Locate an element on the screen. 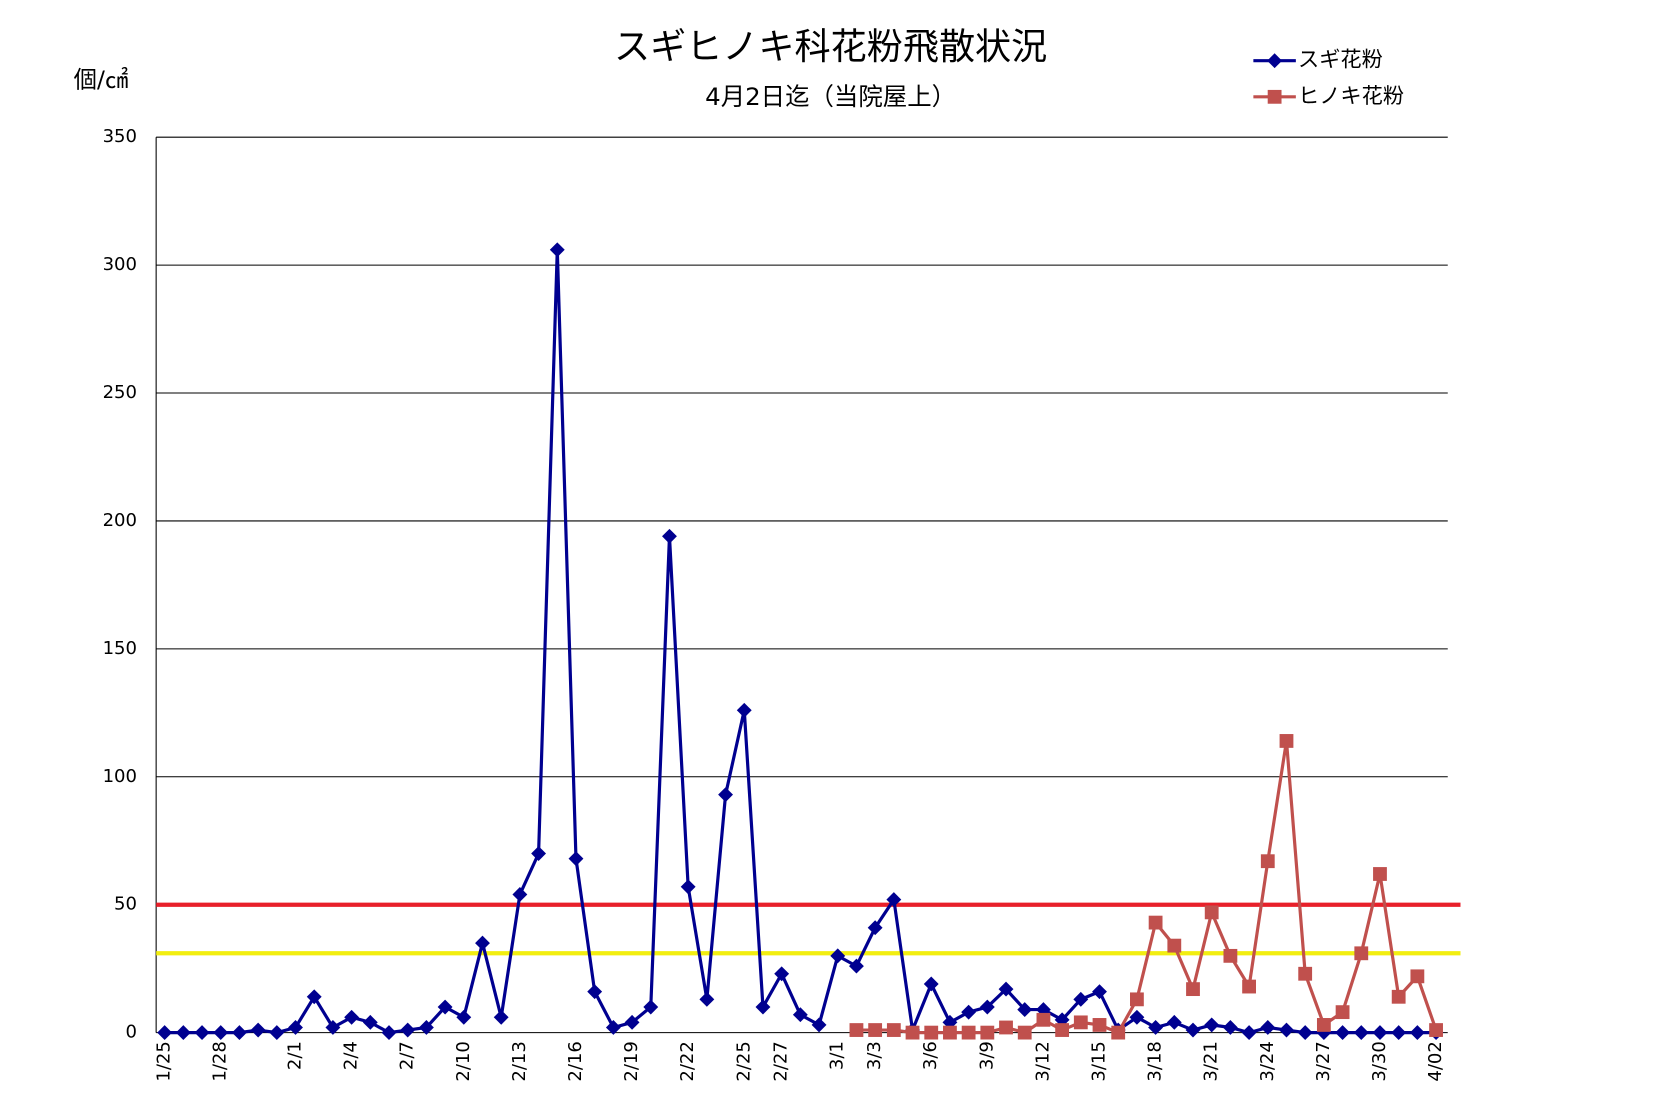  x-tick-label: 3/30 is located at coordinates (1379, 1061).